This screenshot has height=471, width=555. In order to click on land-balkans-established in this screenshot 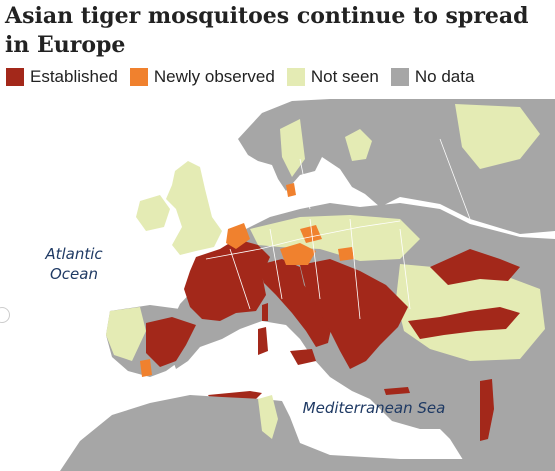, I will do `click(354, 314)`.